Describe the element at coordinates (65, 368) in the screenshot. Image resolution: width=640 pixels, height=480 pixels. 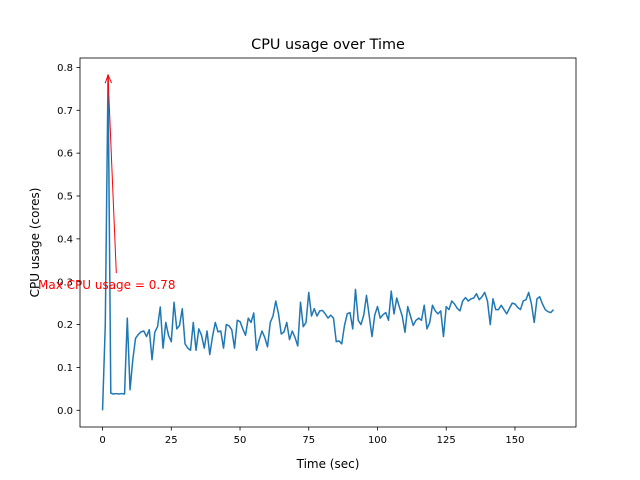
I see `y-tick-label: 0.1` at that location.